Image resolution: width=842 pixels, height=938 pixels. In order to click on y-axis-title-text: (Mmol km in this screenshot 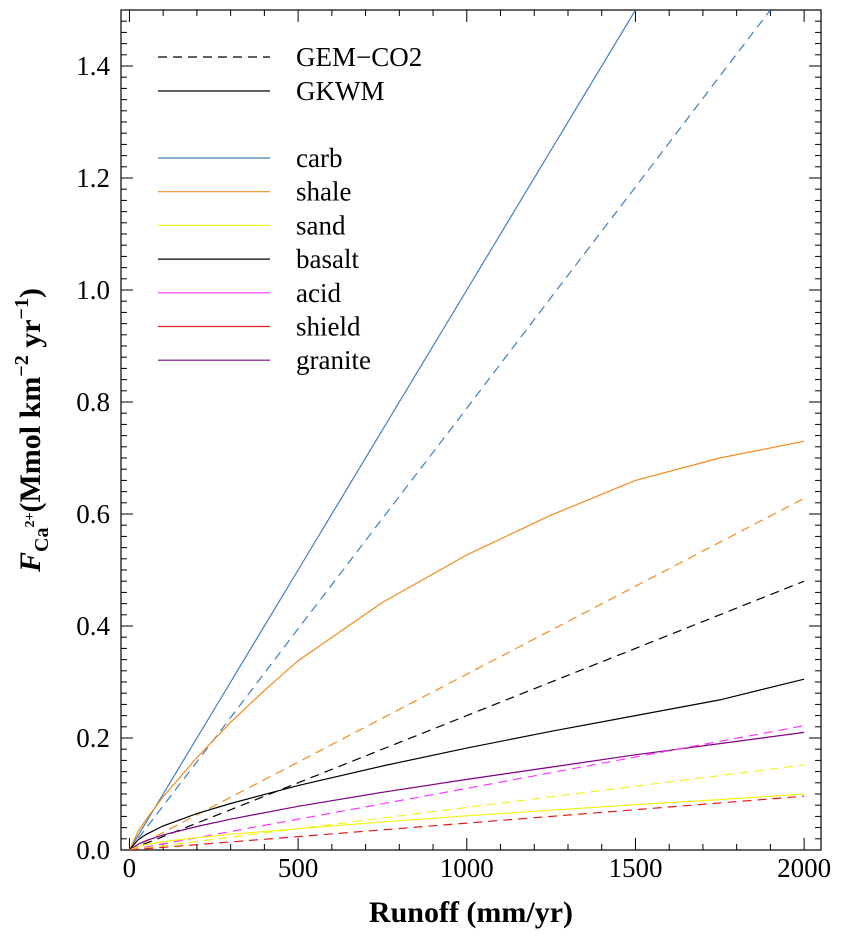, I will do `click(30, 445)`.